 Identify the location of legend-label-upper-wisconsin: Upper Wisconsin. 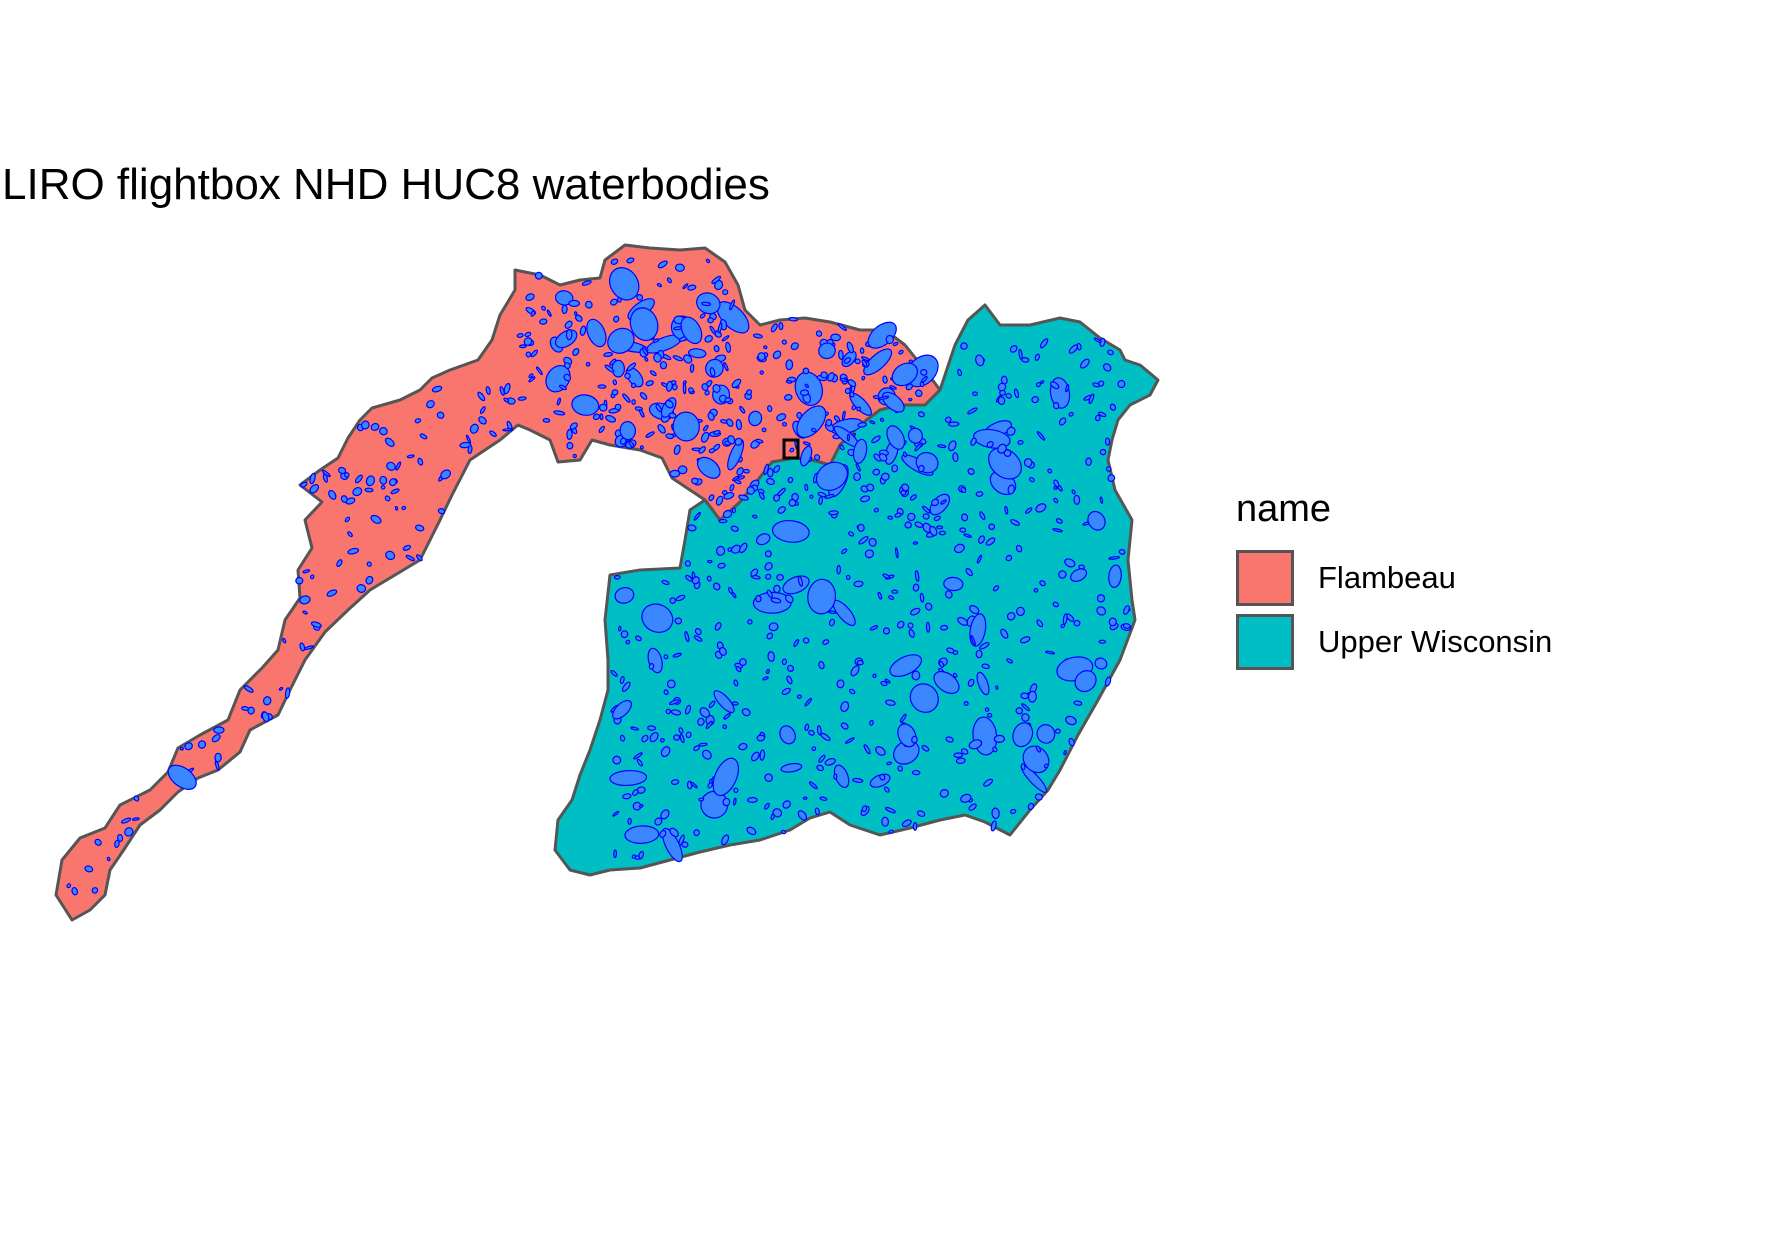
(1435, 641).